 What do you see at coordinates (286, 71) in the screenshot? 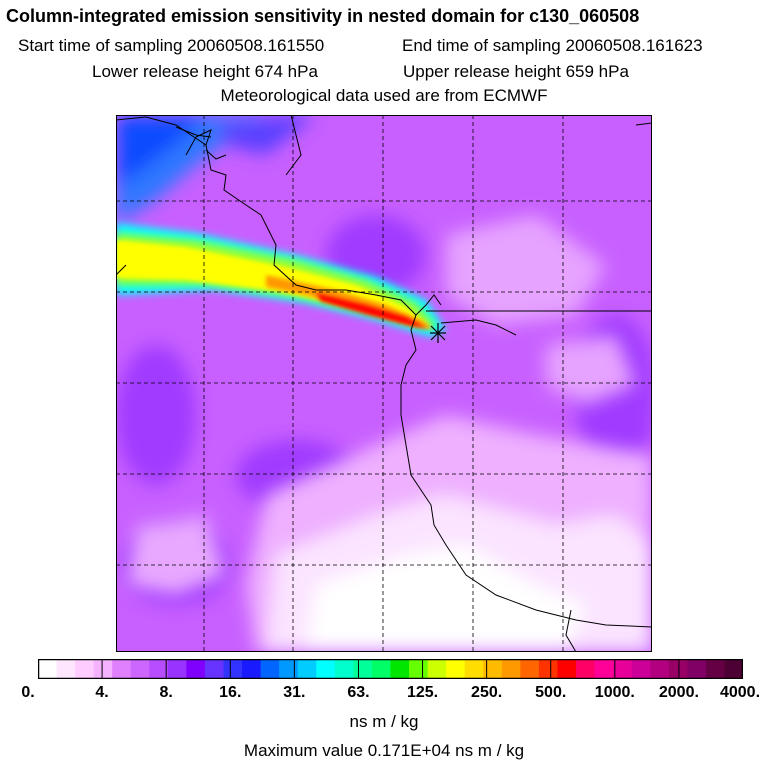
I see `lower-release-value: 674 hPa` at bounding box center [286, 71].